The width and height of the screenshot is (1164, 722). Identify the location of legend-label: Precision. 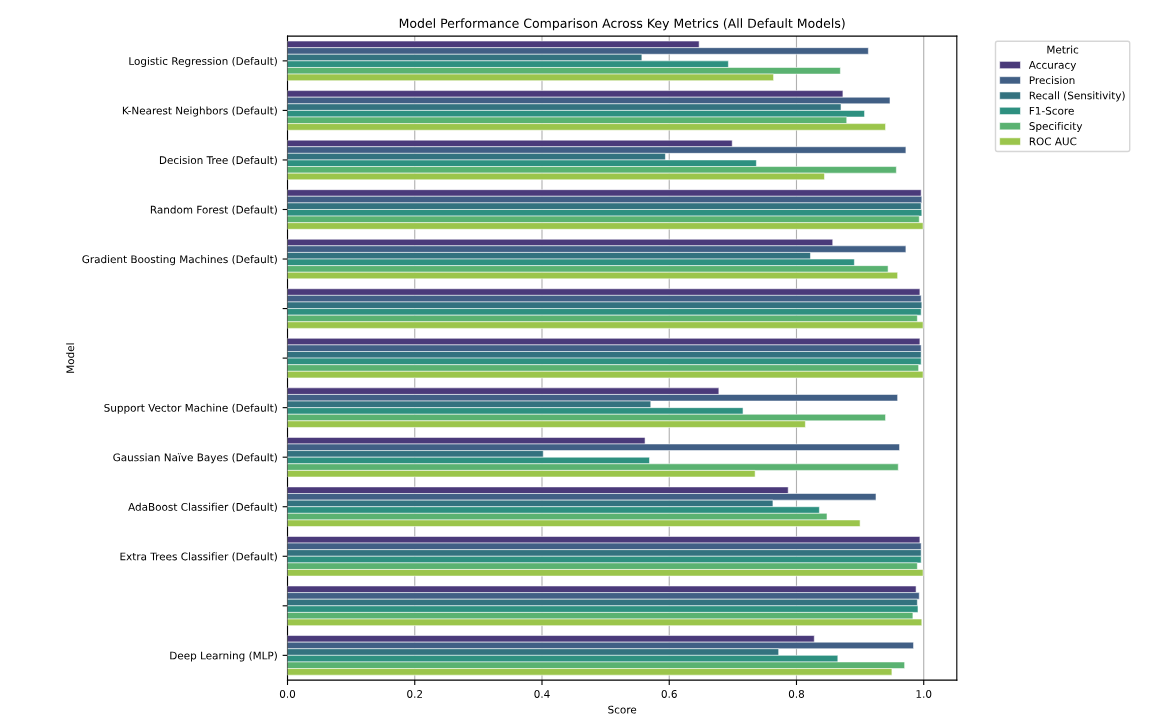
(1052, 80).